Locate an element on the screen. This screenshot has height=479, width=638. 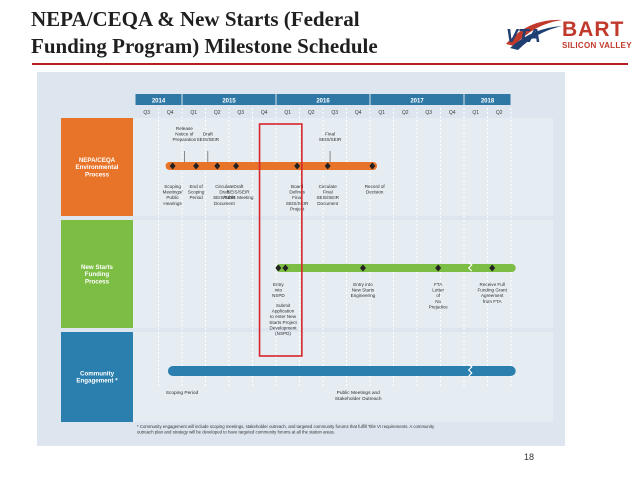
community-timeline-bar is located at coordinates (341, 371).